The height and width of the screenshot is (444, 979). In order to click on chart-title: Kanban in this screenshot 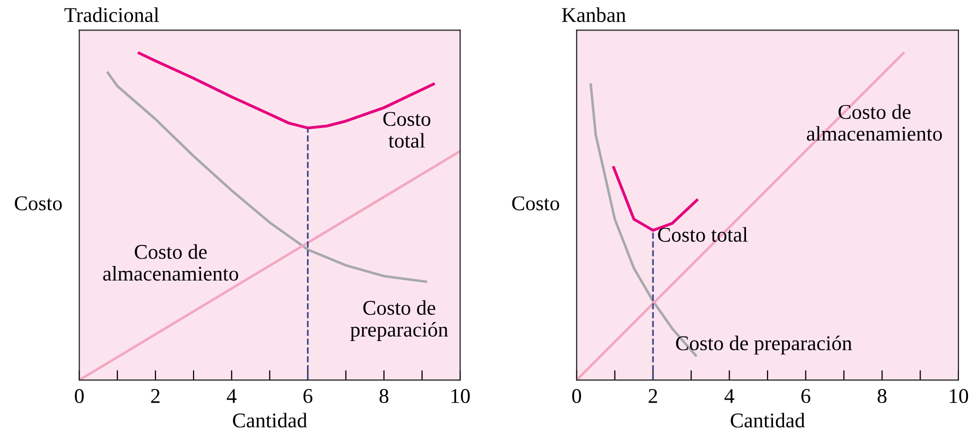, I will do `click(594, 14)`.